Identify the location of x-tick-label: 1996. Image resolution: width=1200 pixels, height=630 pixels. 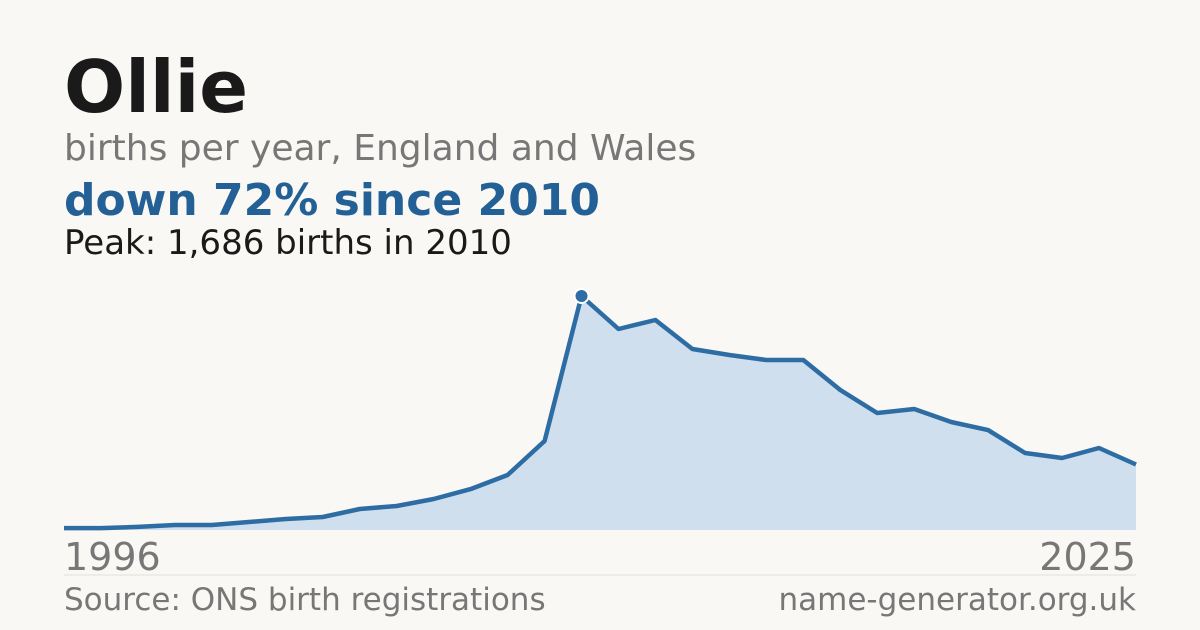
(112, 557).